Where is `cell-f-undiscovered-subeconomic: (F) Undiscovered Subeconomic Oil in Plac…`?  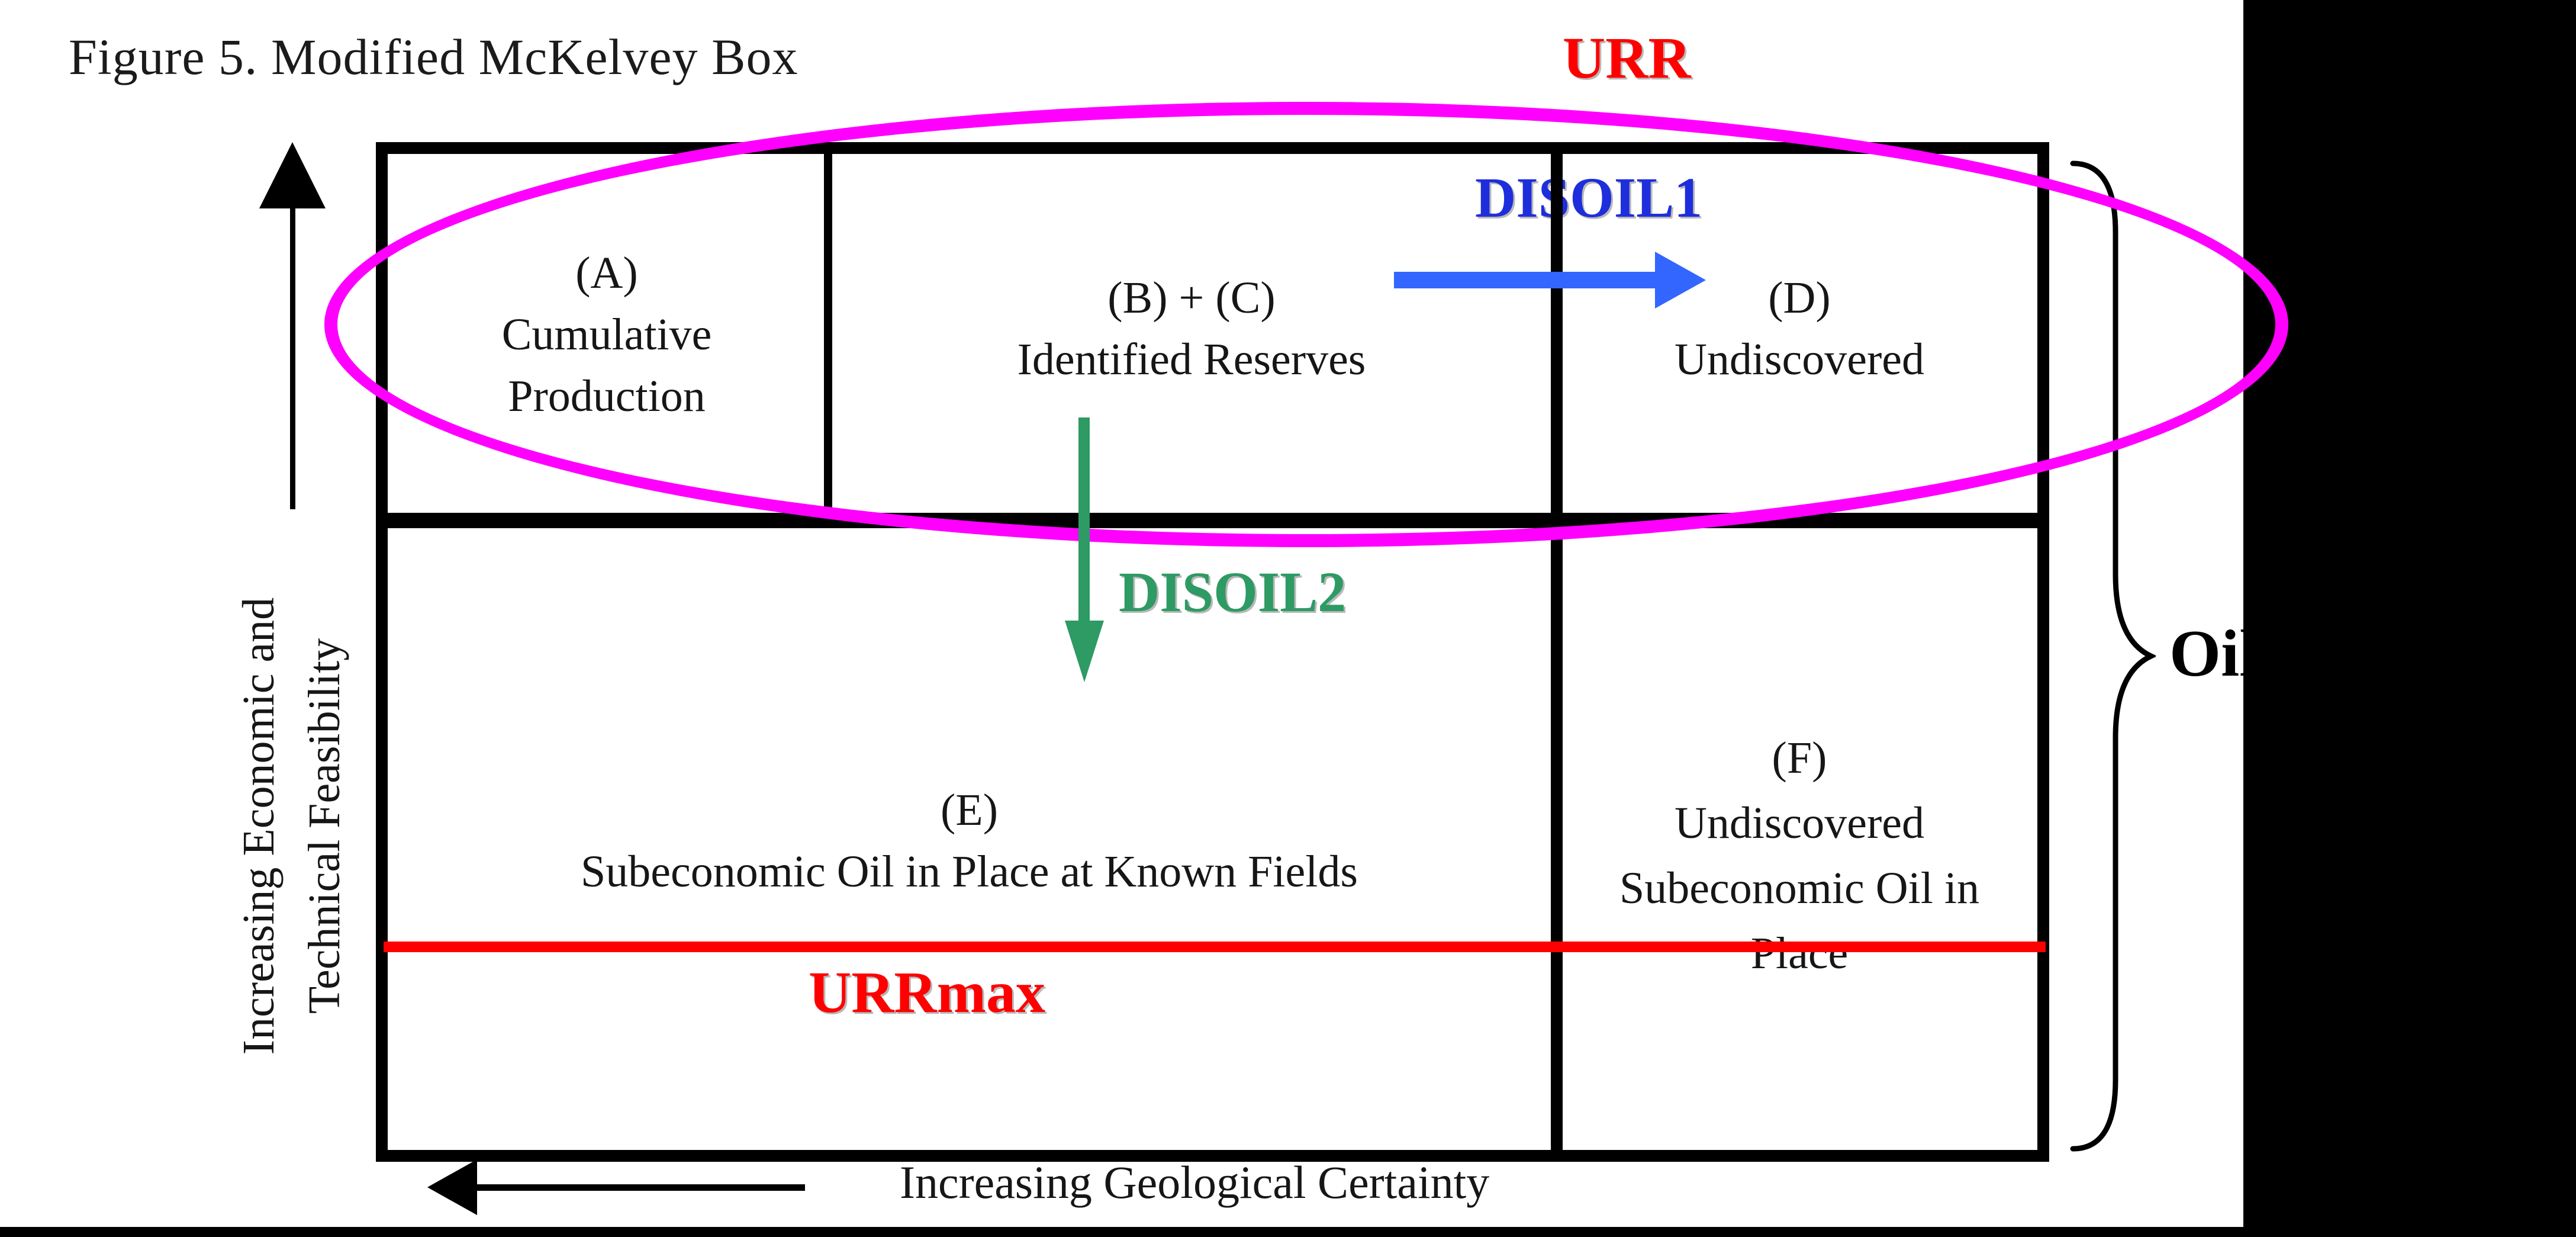 cell-f-undiscovered-subeconomic: (F) Undiscovered Subeconomic Oil in Plac… is located at coordinates (1799, 856).